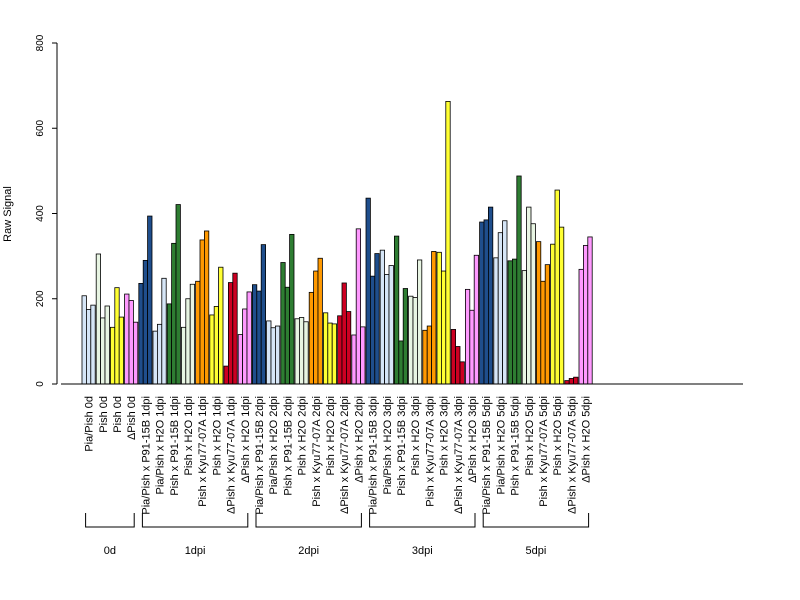  Describe the element at coordinates (345, 455) in the screenshot. I see `category-label: ΔPish x Kyu77-07A 2dpi` at that location.